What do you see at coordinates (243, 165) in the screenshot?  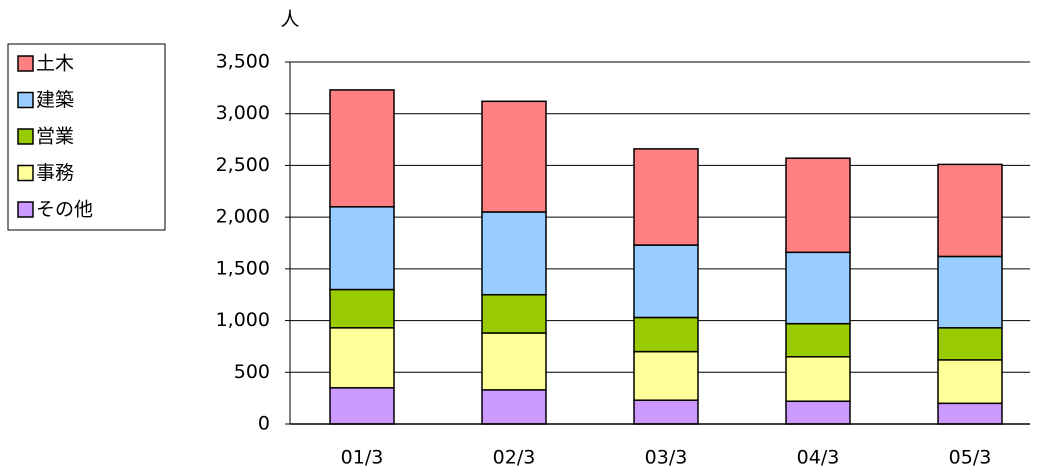 I see `y-tick-label: 2,500` at bounding box center [243, 165].